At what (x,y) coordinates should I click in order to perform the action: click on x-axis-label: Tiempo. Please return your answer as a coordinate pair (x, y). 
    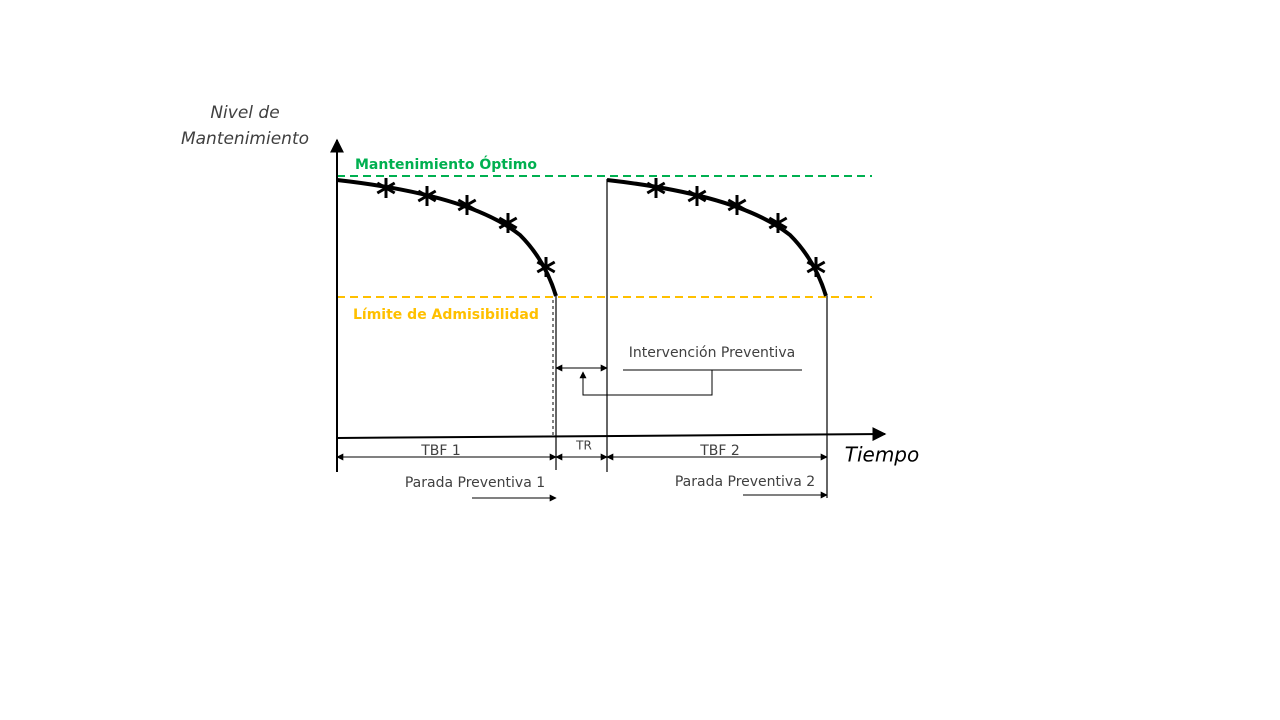
    Looking at the image, I should click on (882, 455).